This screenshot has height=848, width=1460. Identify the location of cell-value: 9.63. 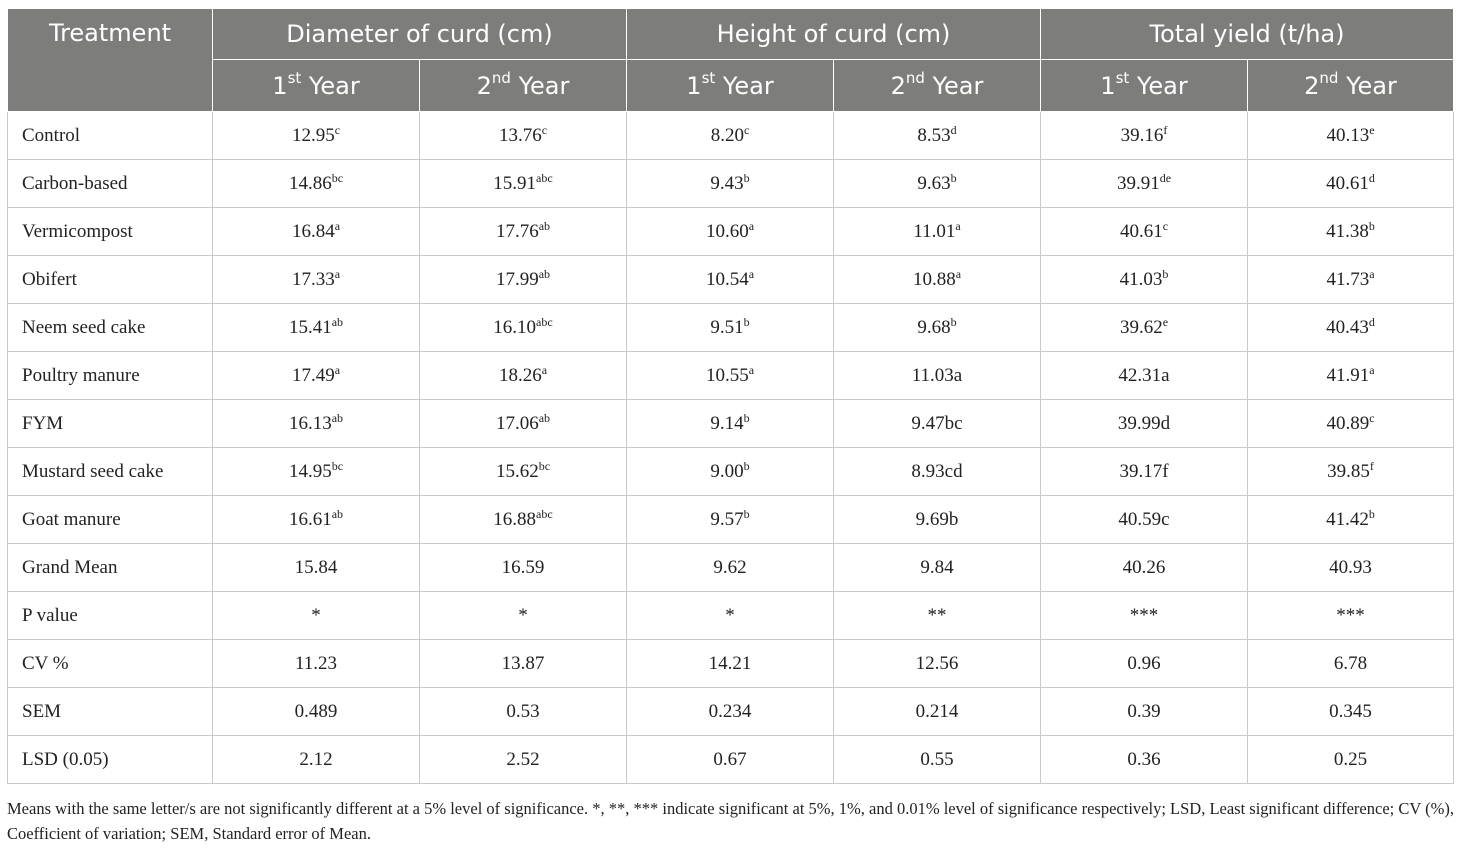
(934, 183).